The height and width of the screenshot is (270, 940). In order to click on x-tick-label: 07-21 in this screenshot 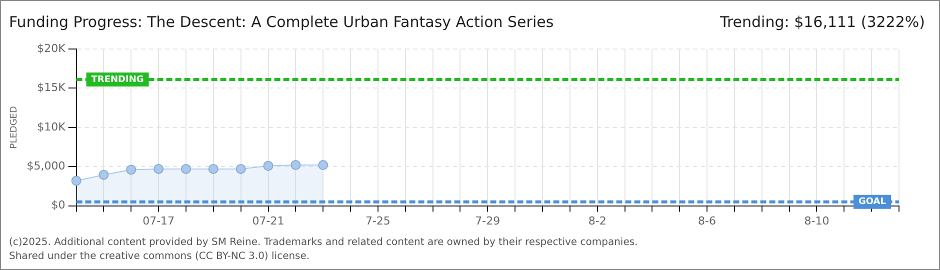, I will do `click(268, 221)`.